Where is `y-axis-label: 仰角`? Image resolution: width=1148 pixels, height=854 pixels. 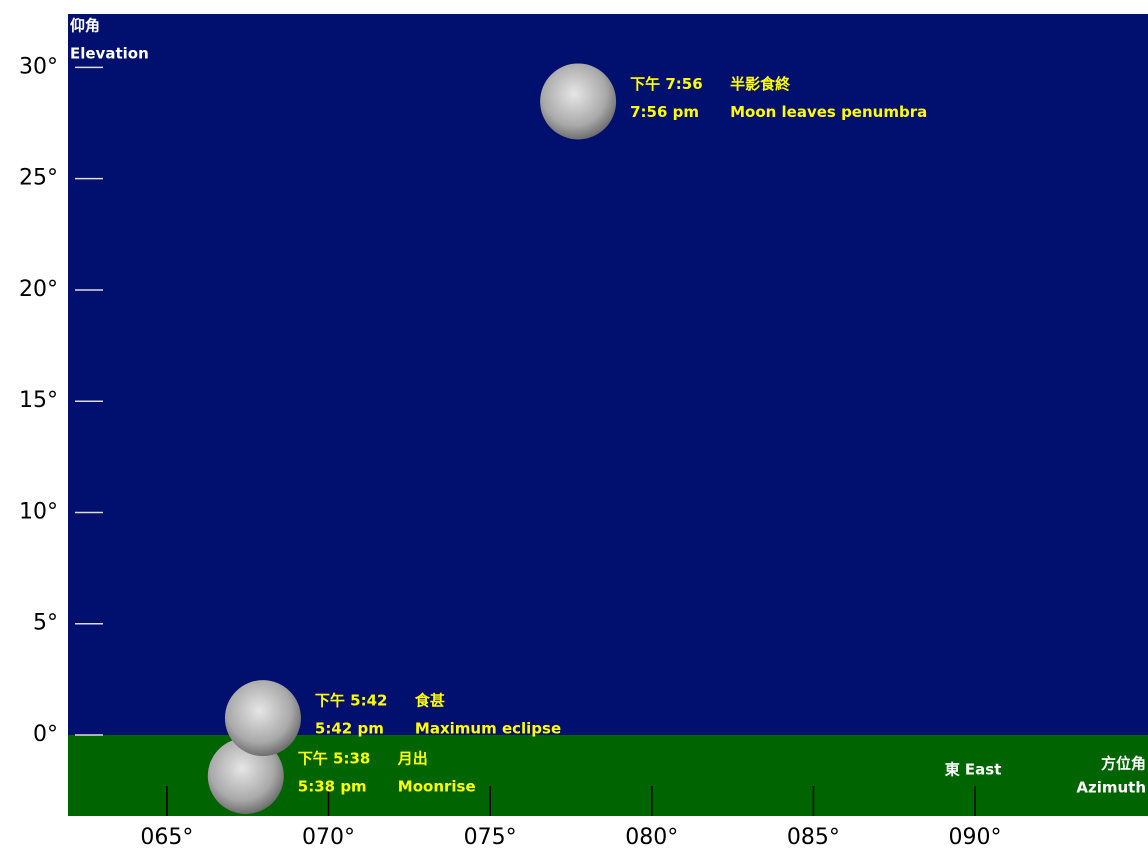 y-axis-label: 仰角 is located at coordinates (85, 26).